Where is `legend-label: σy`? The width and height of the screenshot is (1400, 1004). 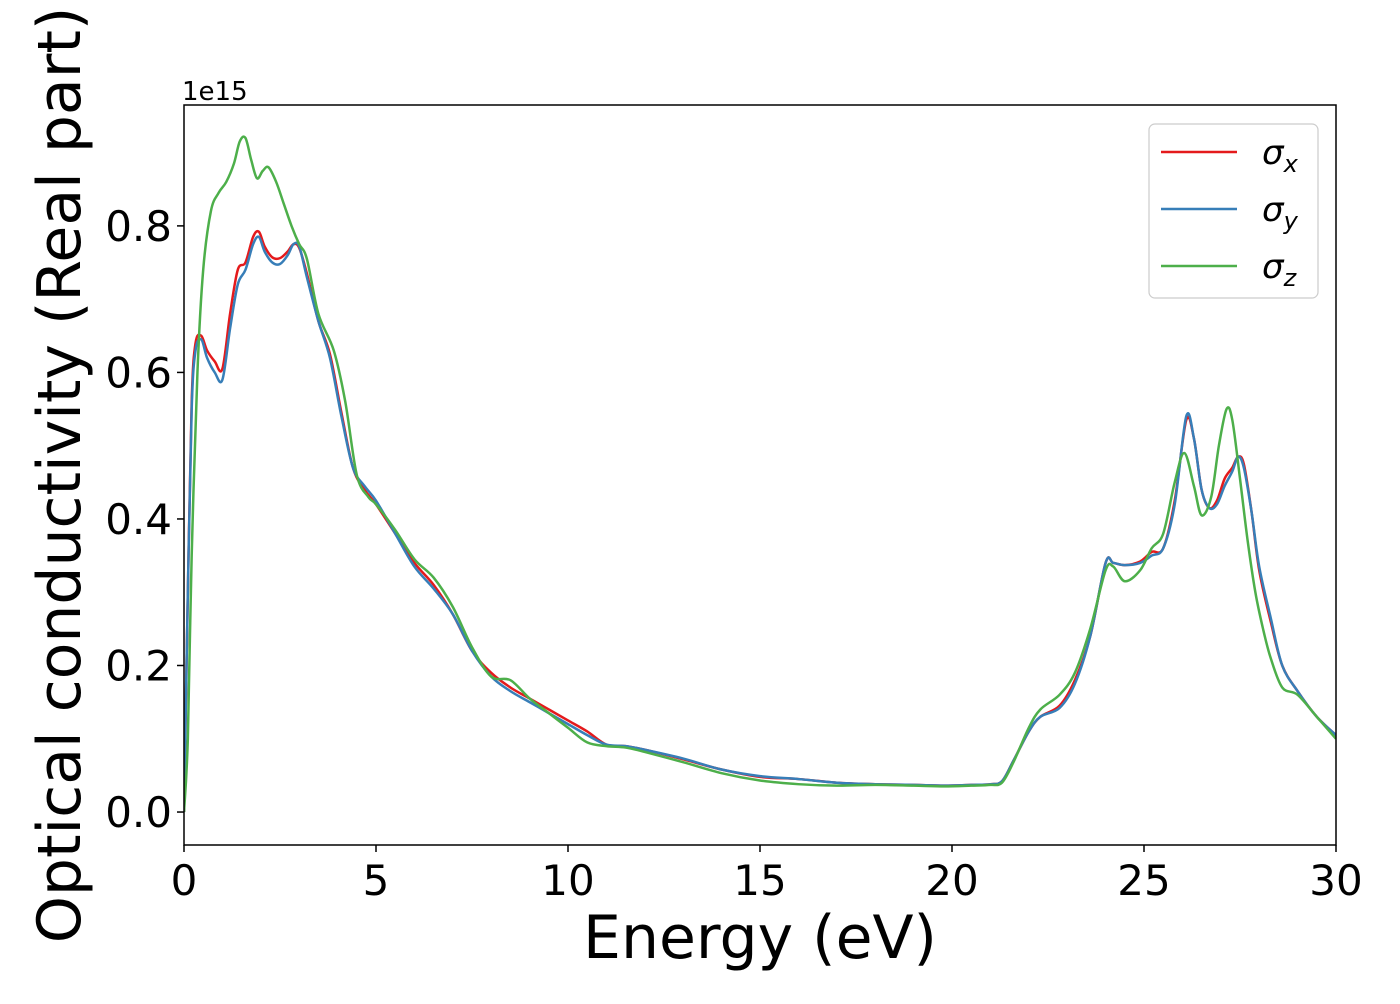 legend-label: σy is located at coordinates (1280, 212).